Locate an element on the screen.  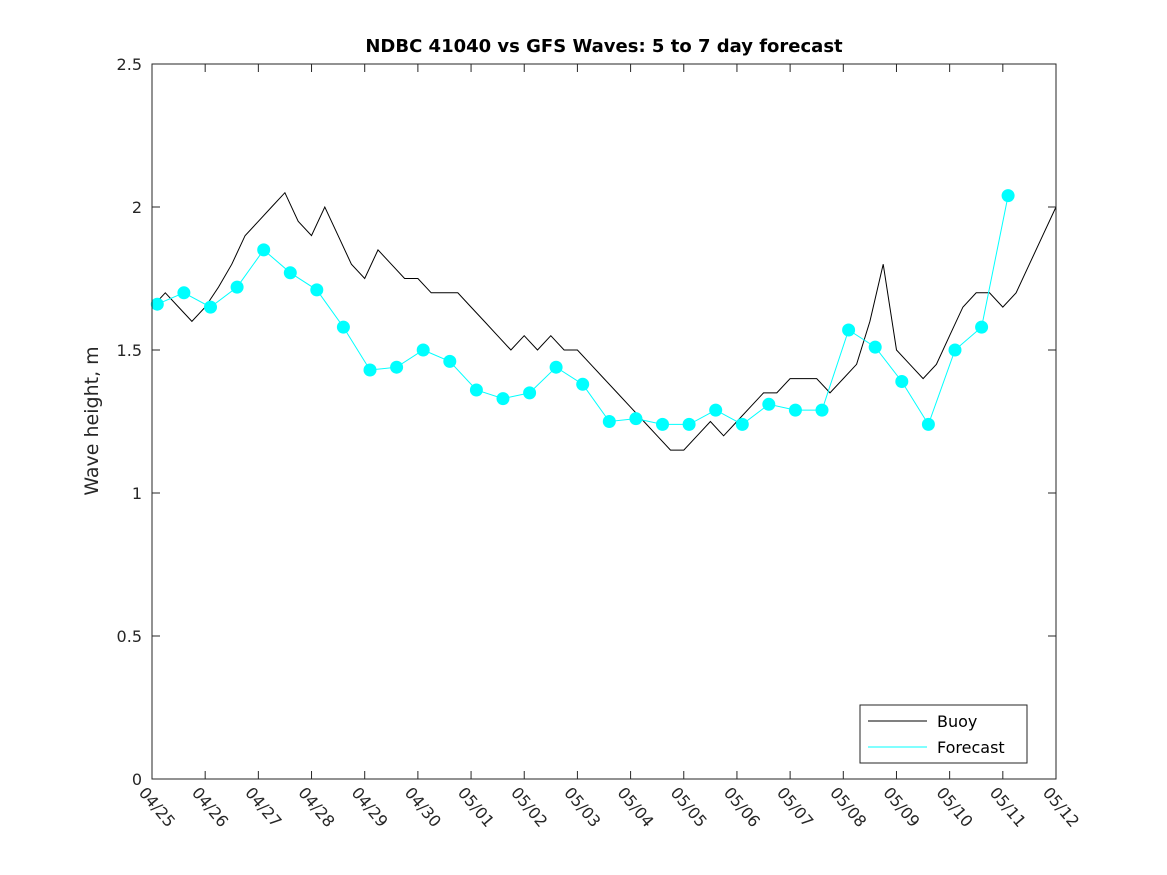
y-tick-label: 0.5 is located at coordinates (129, 636).